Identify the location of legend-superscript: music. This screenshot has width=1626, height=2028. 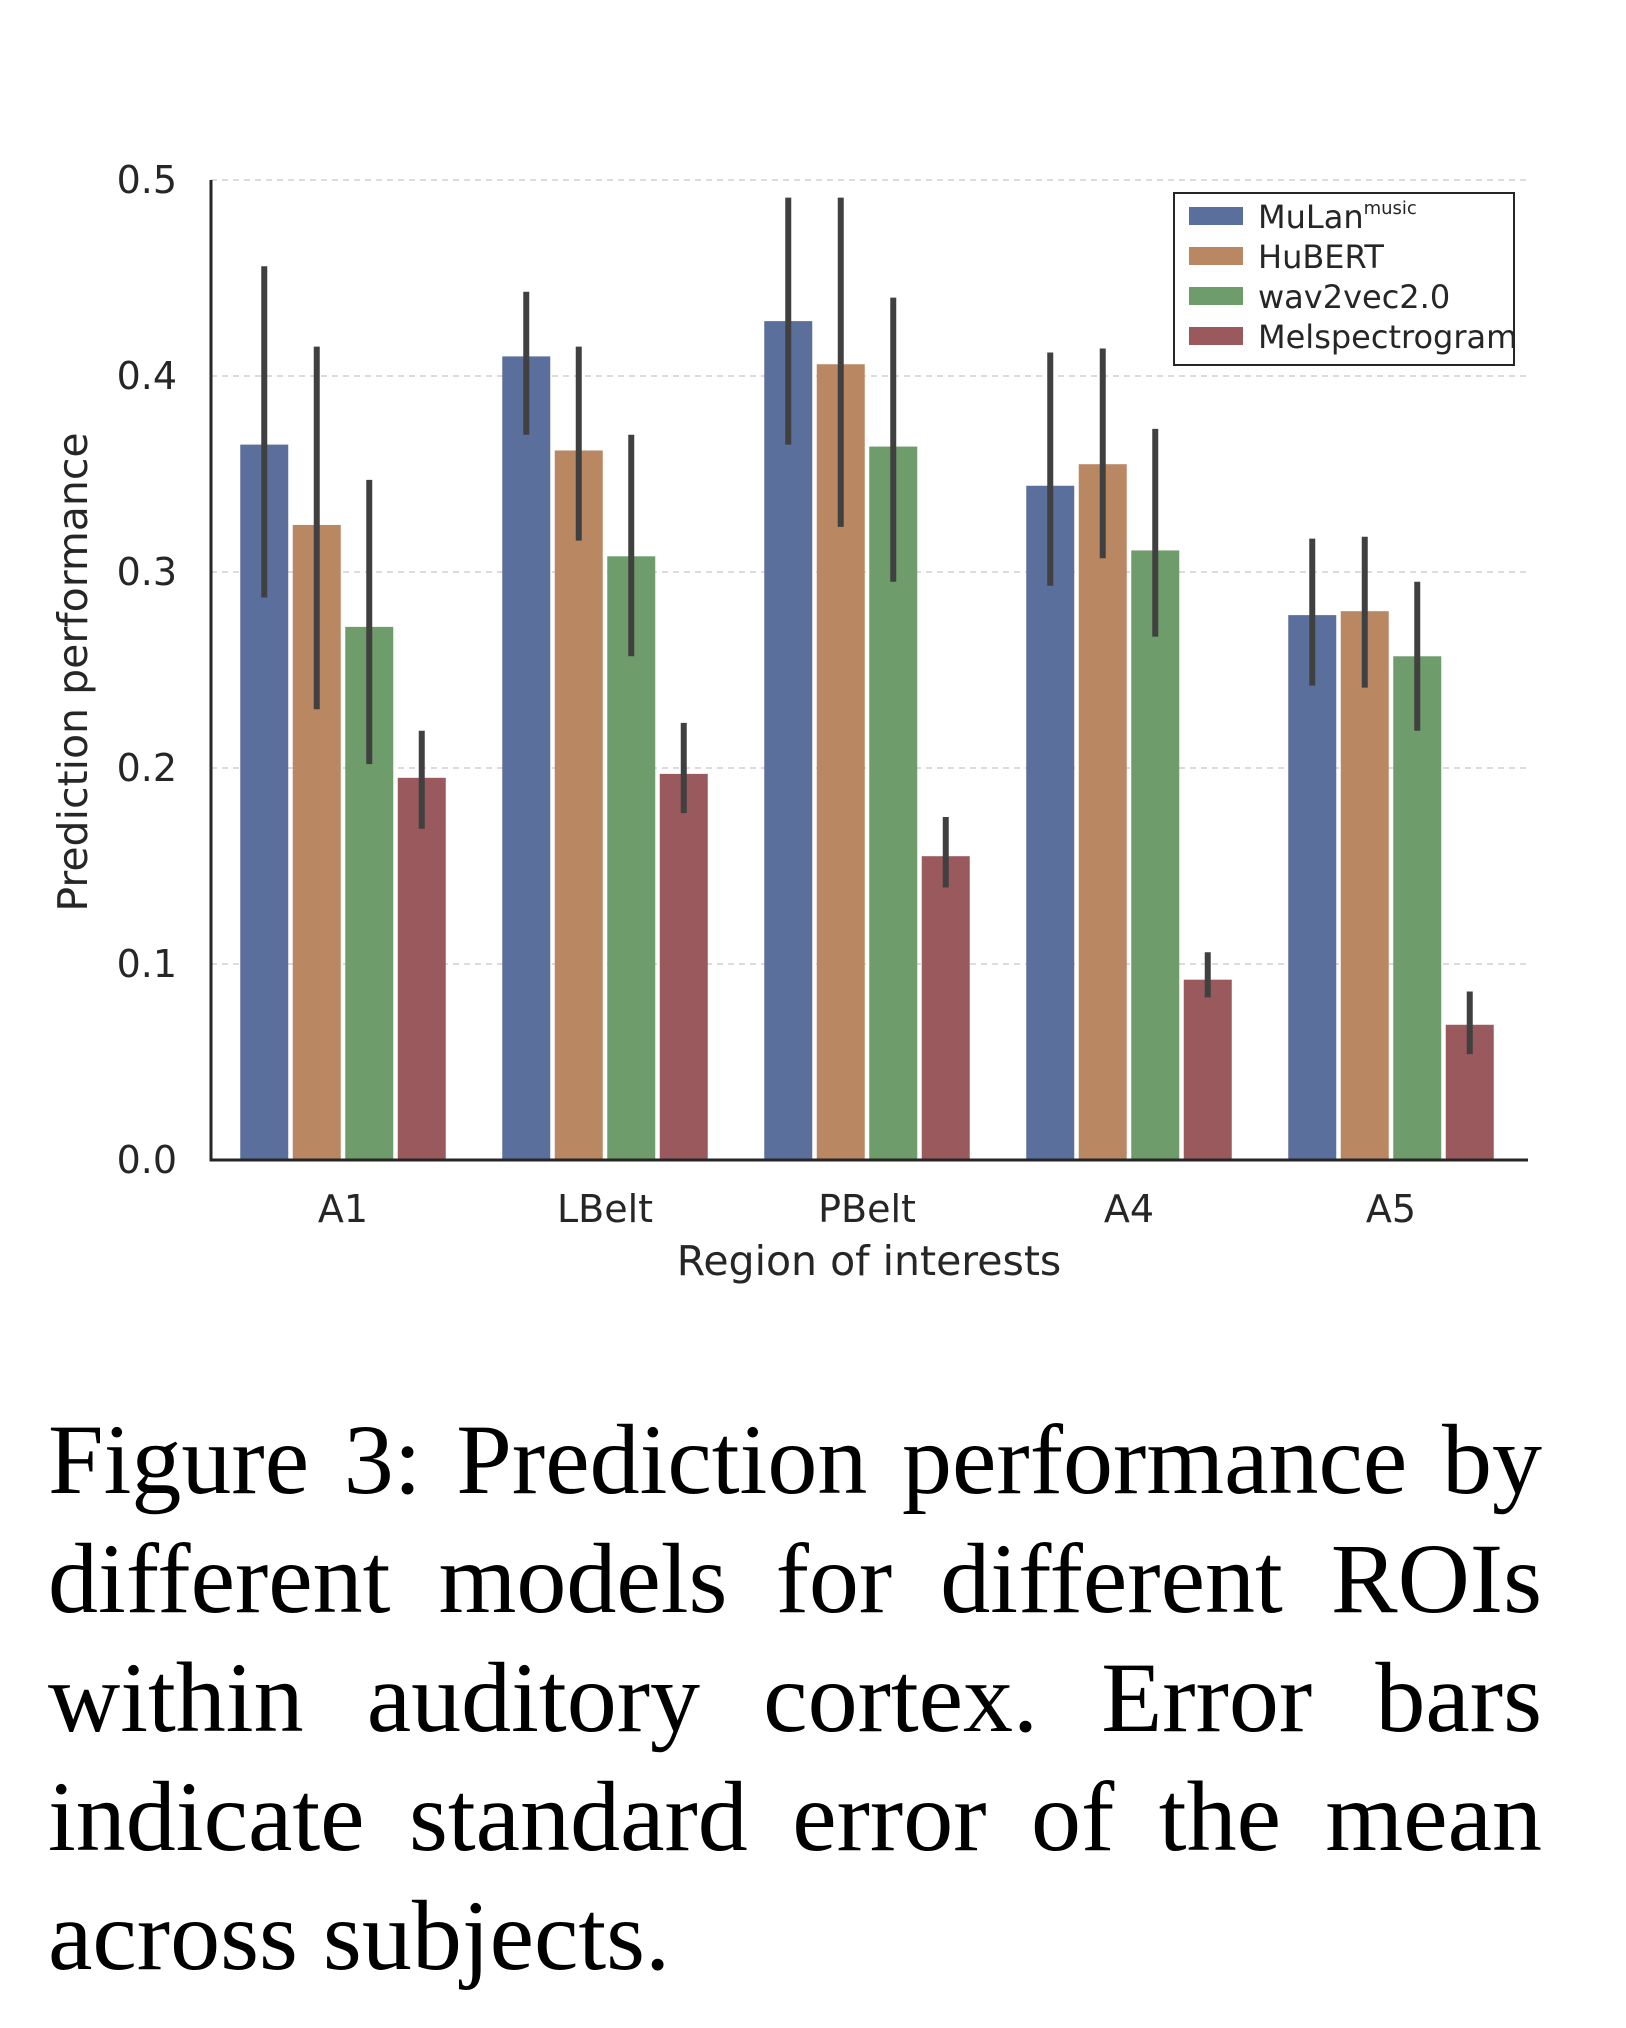
(1390, 208).